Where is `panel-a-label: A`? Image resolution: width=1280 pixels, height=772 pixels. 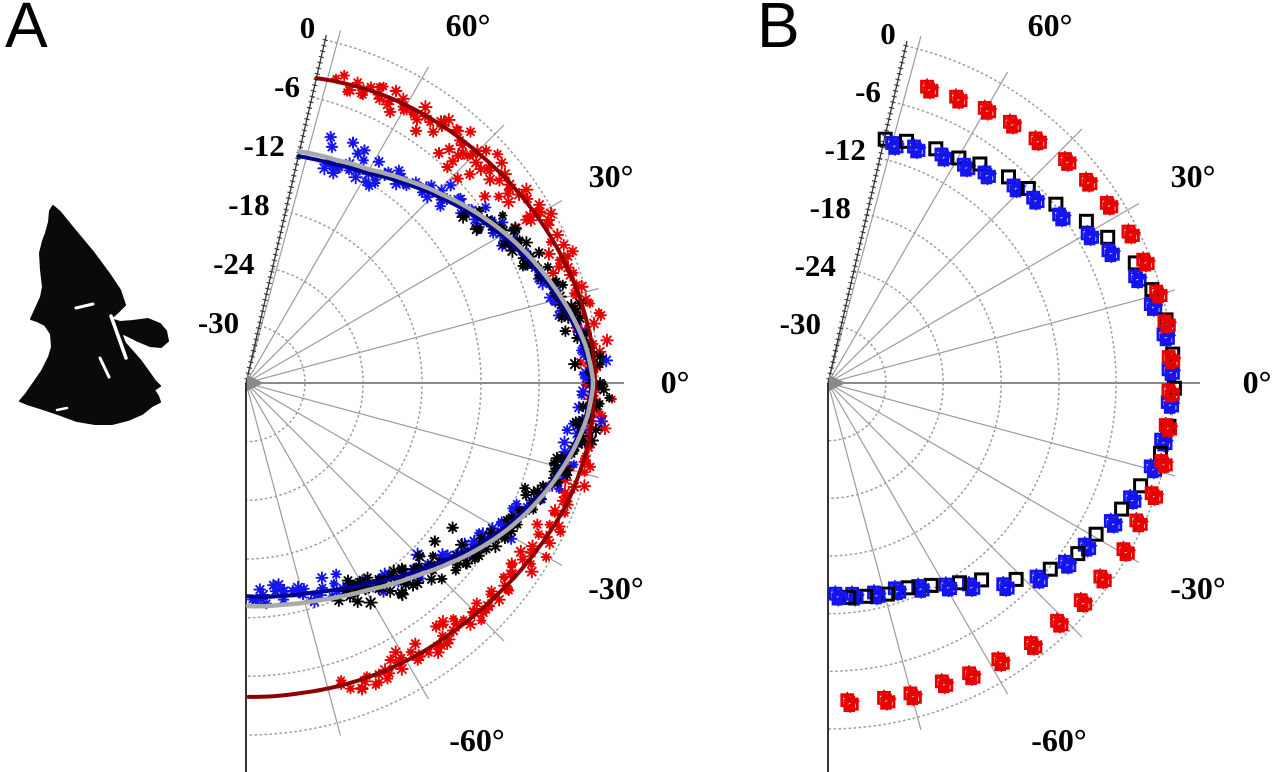
panel-a-label: A is located at coordinates (26, 30).